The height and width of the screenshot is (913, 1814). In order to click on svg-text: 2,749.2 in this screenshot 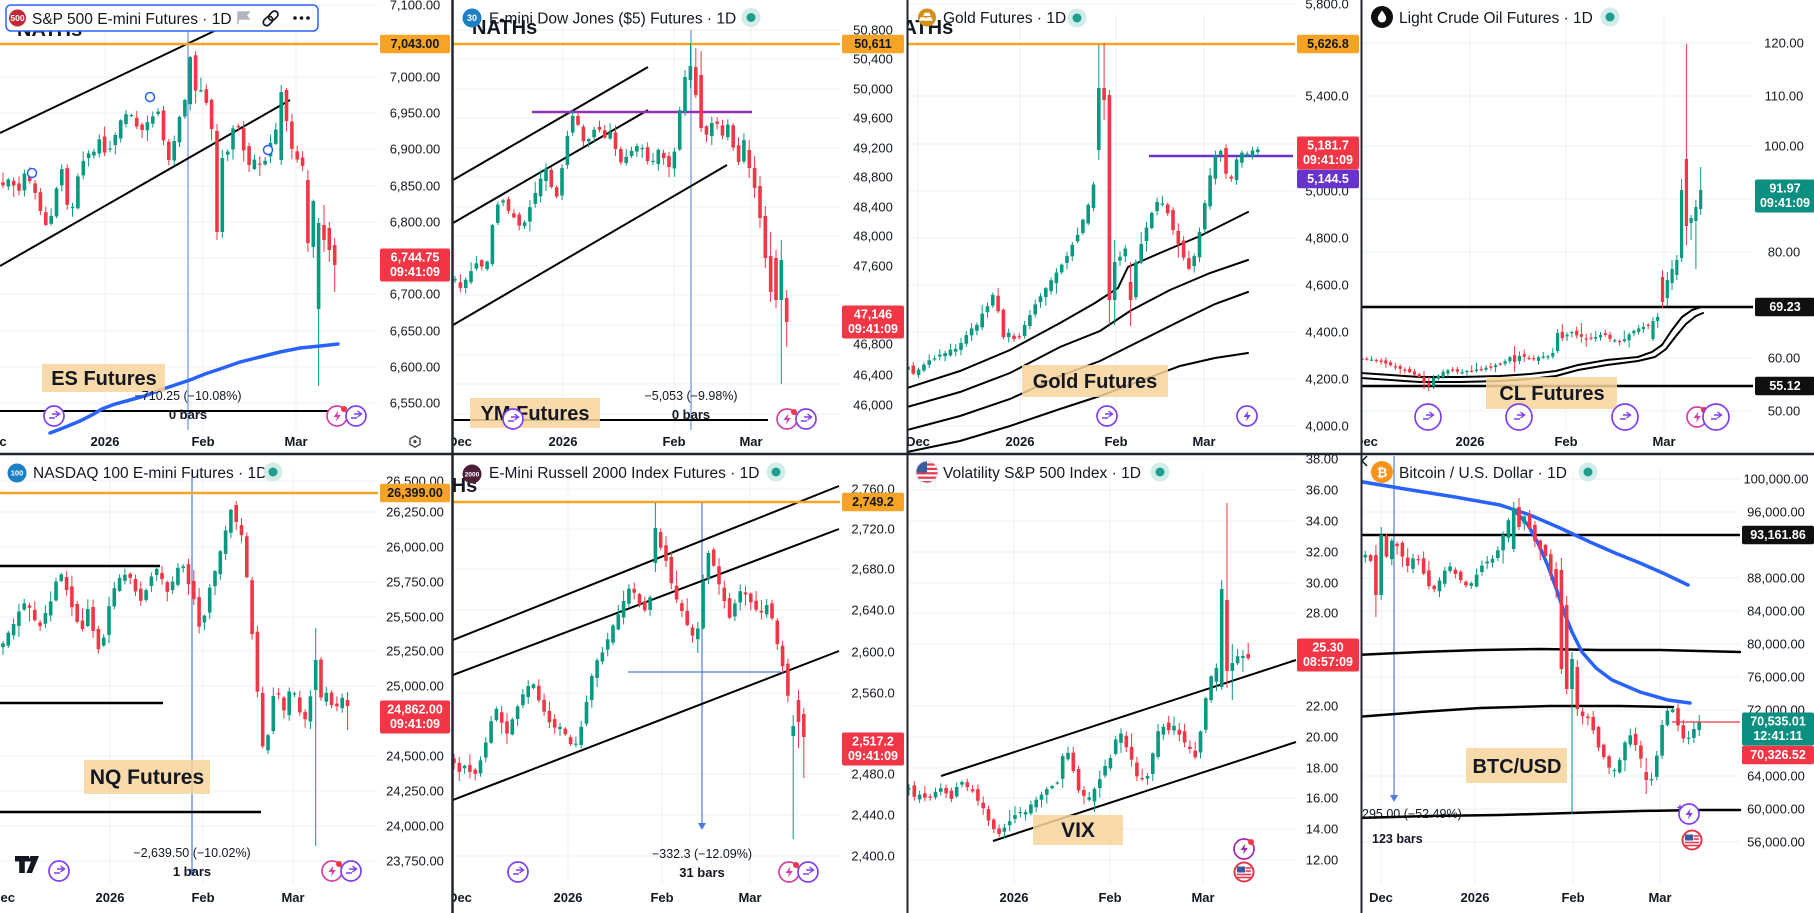, I will do `click(873, 502)`.